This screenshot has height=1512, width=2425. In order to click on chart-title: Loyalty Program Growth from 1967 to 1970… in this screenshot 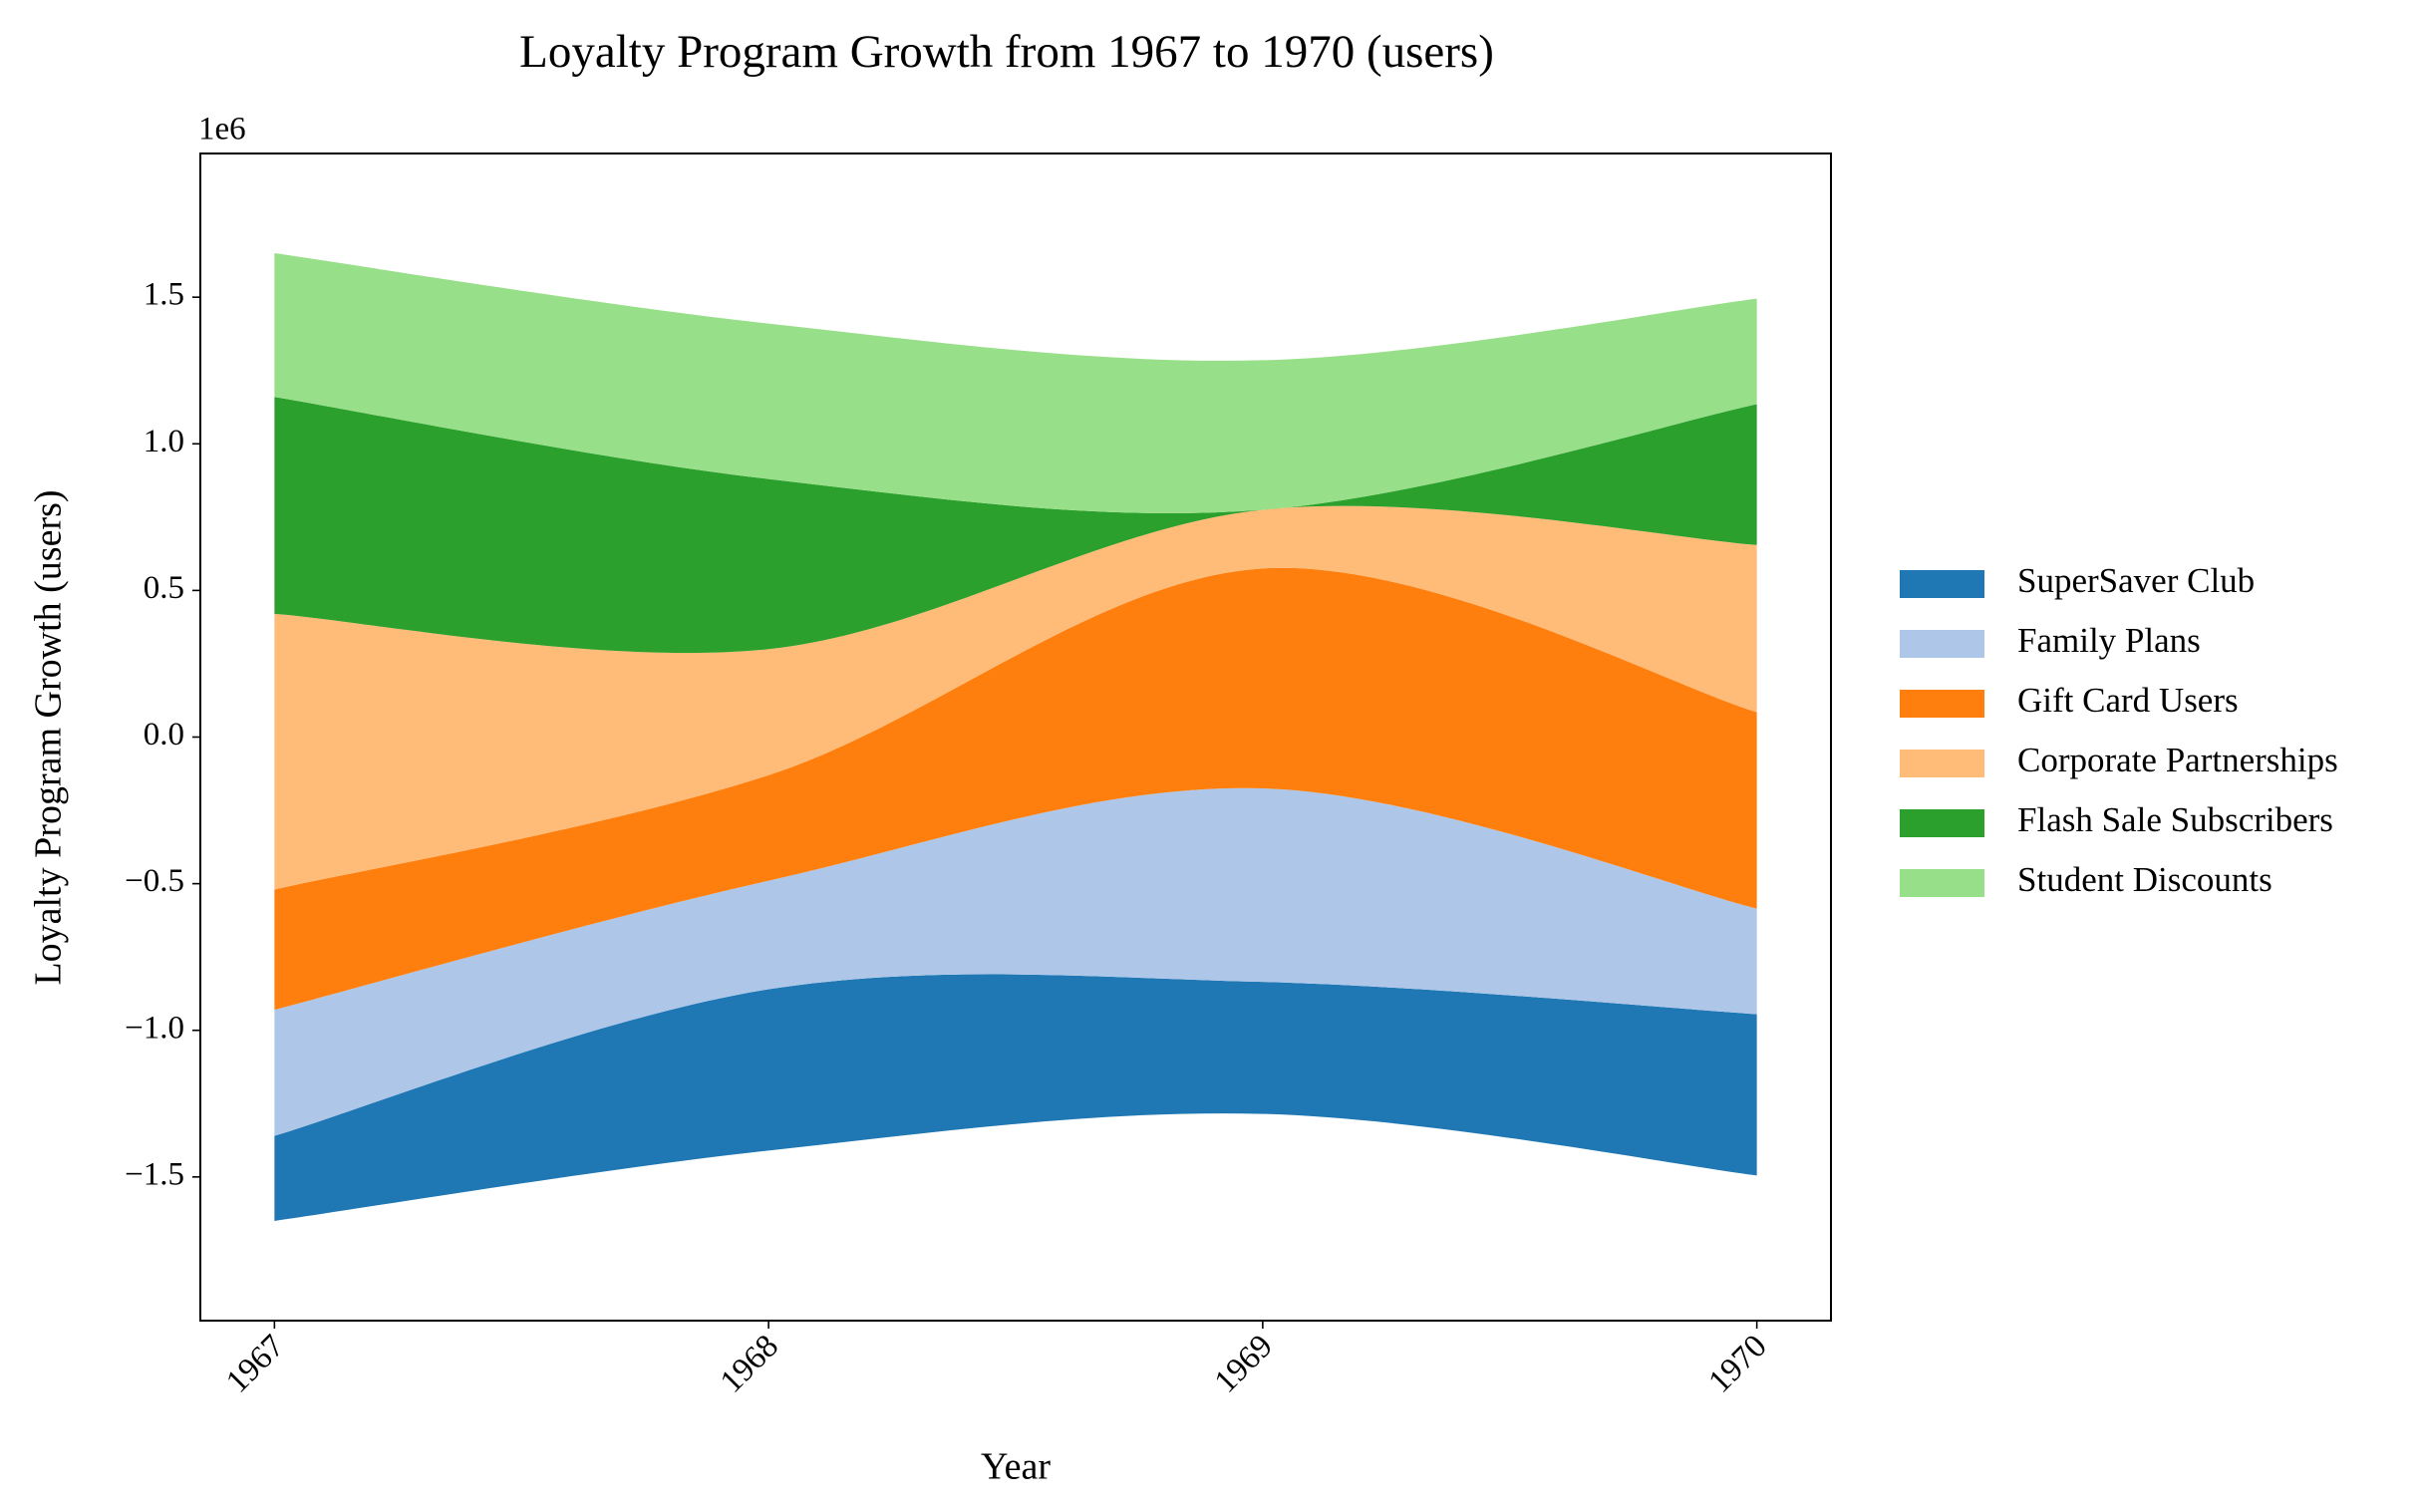, I will do `click(1006, 52)`.